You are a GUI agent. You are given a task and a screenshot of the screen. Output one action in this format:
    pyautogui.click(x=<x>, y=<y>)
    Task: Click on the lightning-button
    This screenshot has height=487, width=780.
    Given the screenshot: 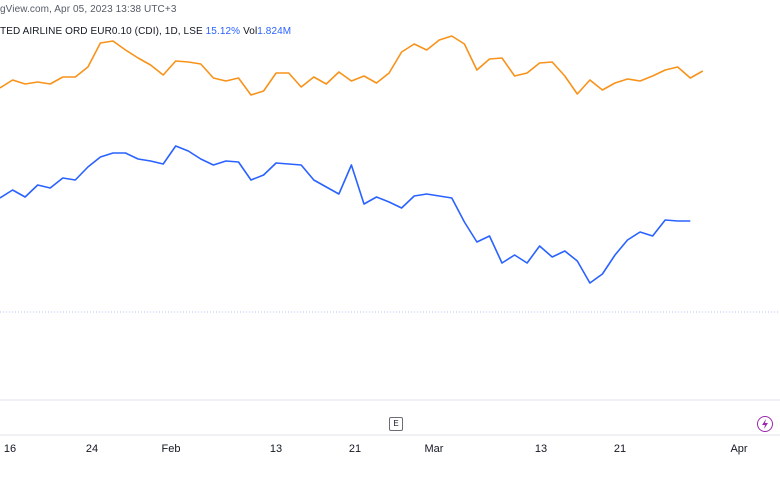 What is the action you would take?
    pyautogui.click(x=765, y=424)
    